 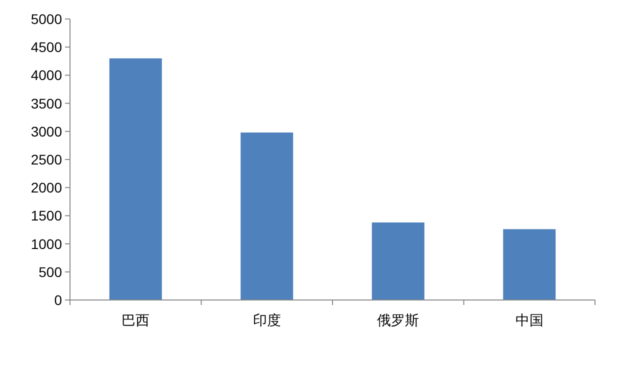 I want to click on x-tick-label: 中国, so click(x=529, y=321).